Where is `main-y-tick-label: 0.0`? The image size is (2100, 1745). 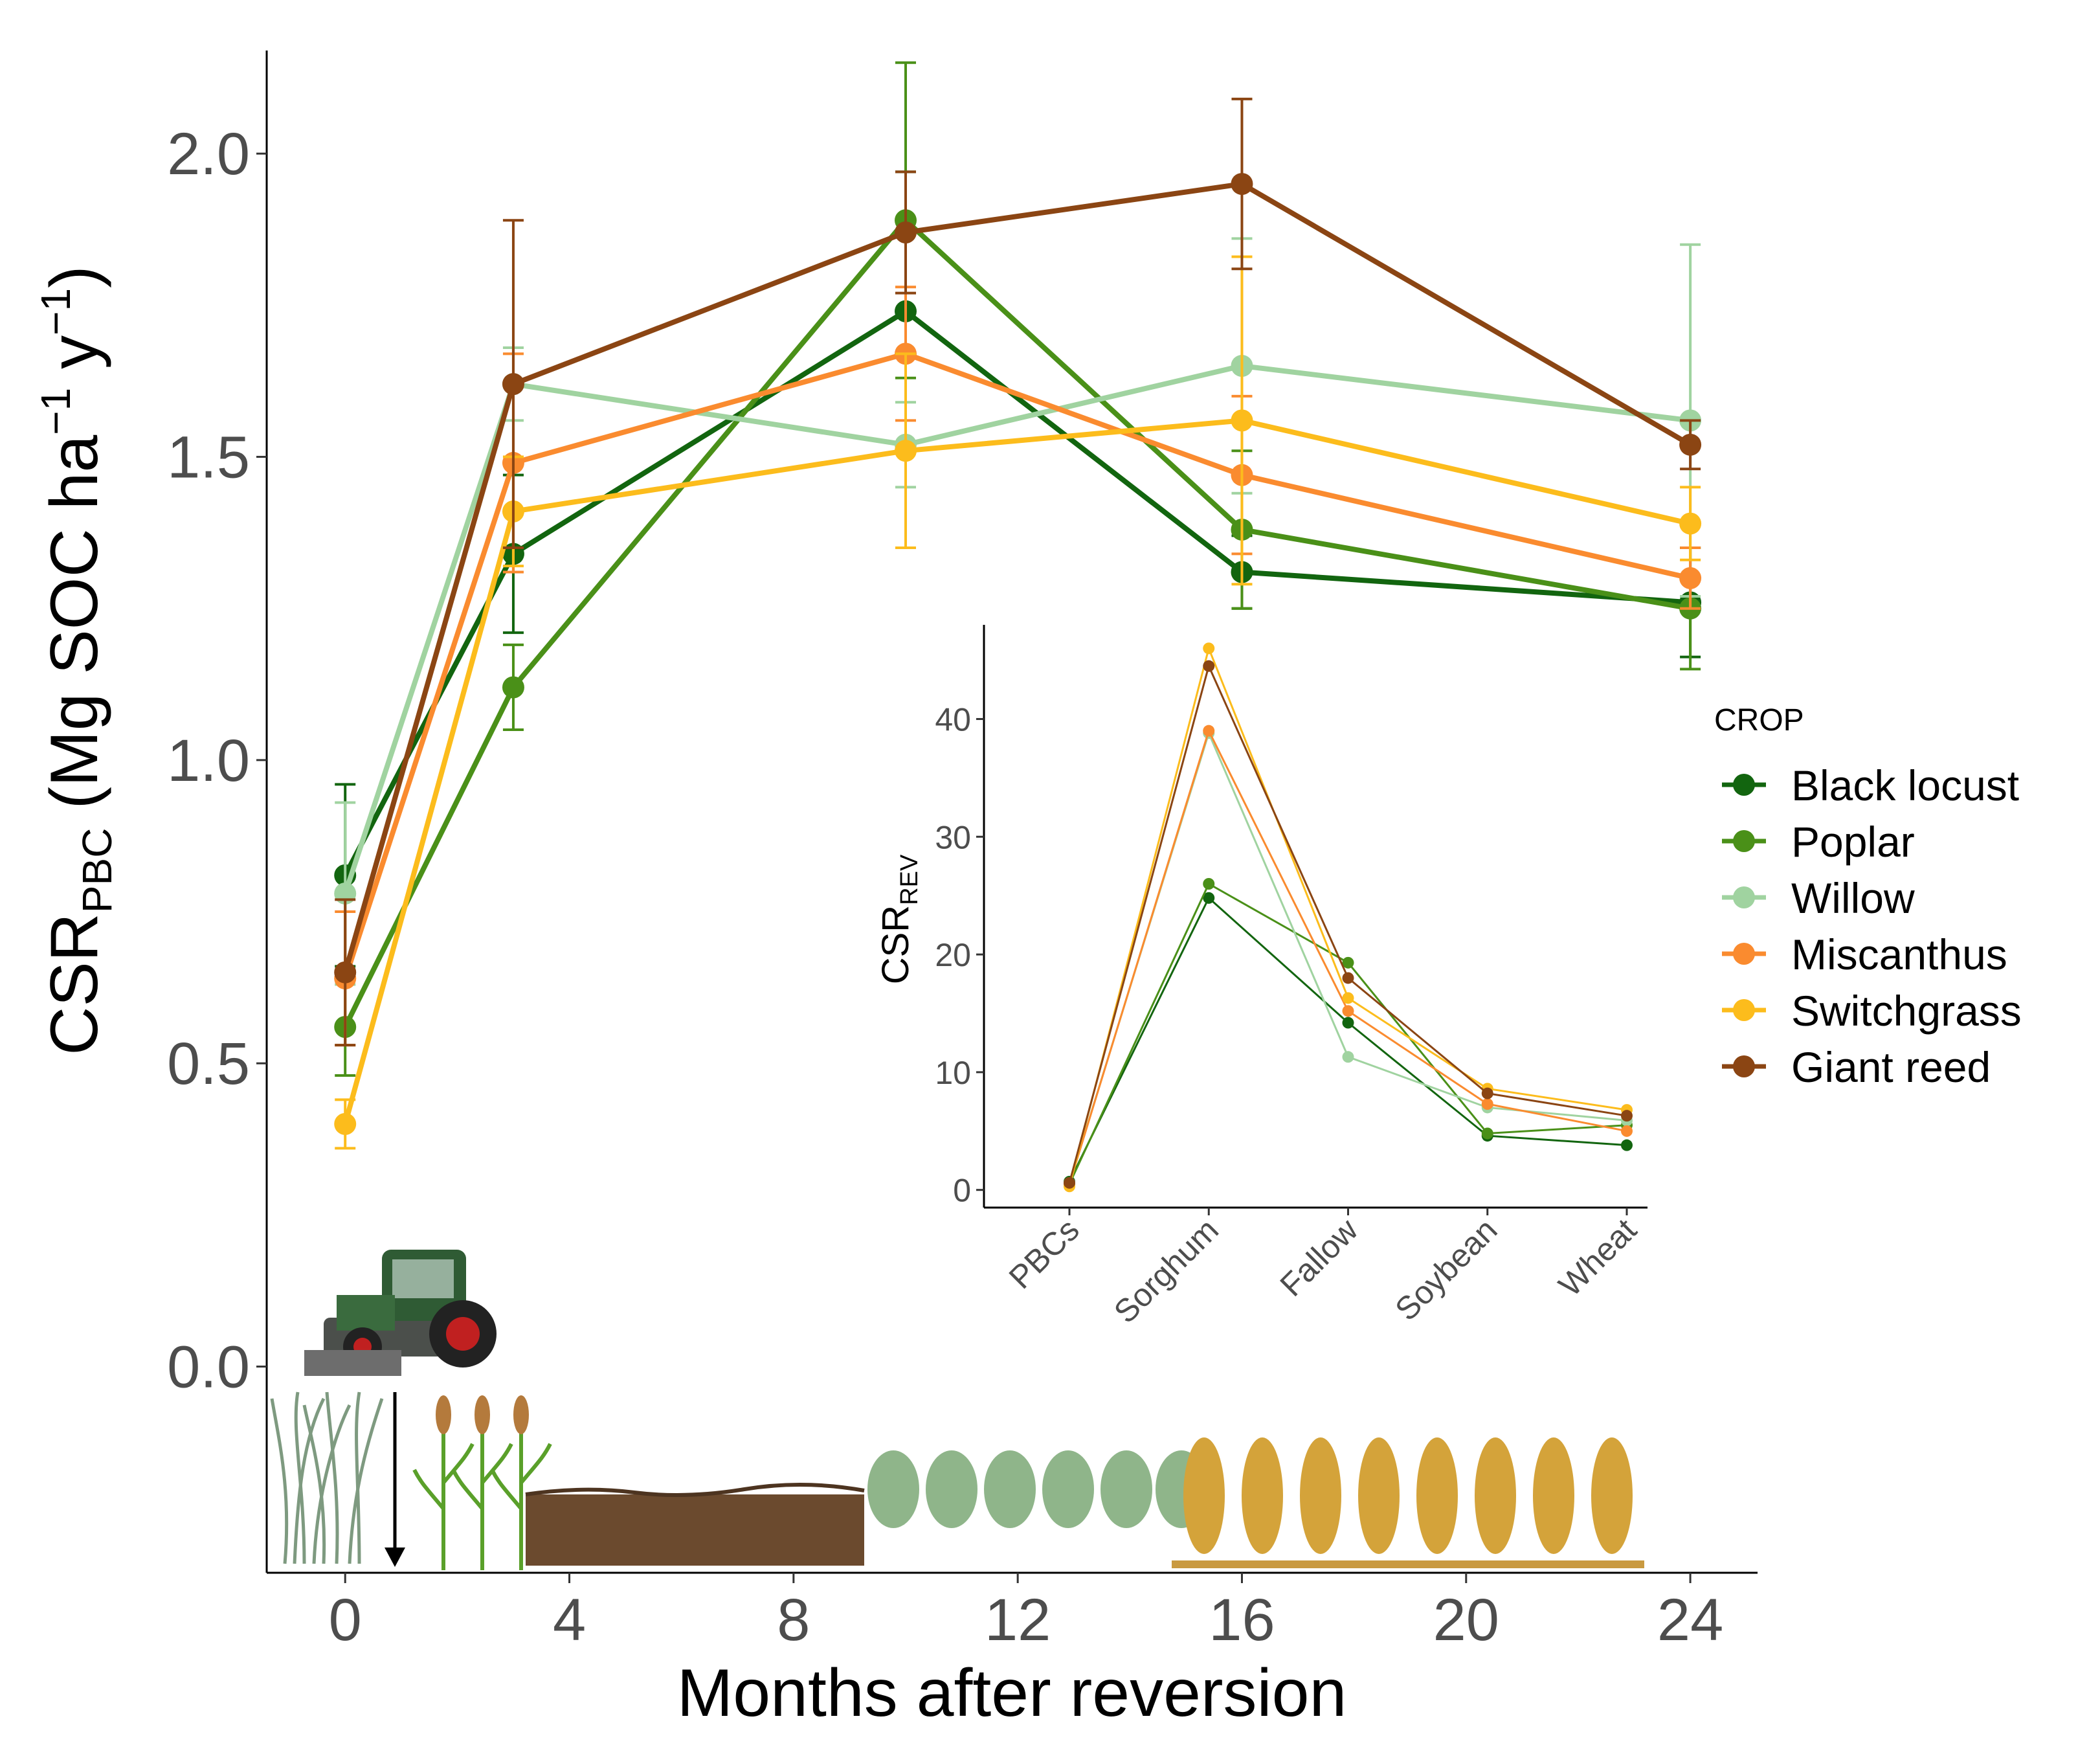
main-y-tick-label: 0.0 is located at coordinates (208, 1367).